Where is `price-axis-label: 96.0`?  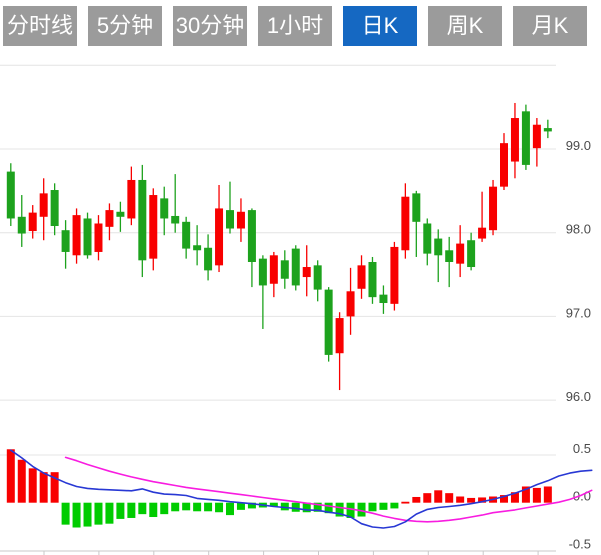
price-axis-label: 96.0 is located at coordinates (578, 396).